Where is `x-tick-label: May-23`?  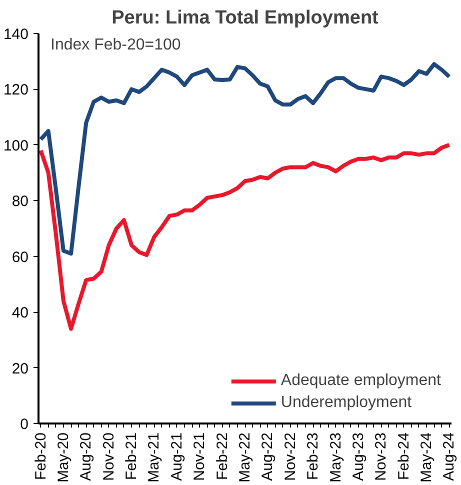
x-tick-label: May-23 is located at coordinates (335, 457).